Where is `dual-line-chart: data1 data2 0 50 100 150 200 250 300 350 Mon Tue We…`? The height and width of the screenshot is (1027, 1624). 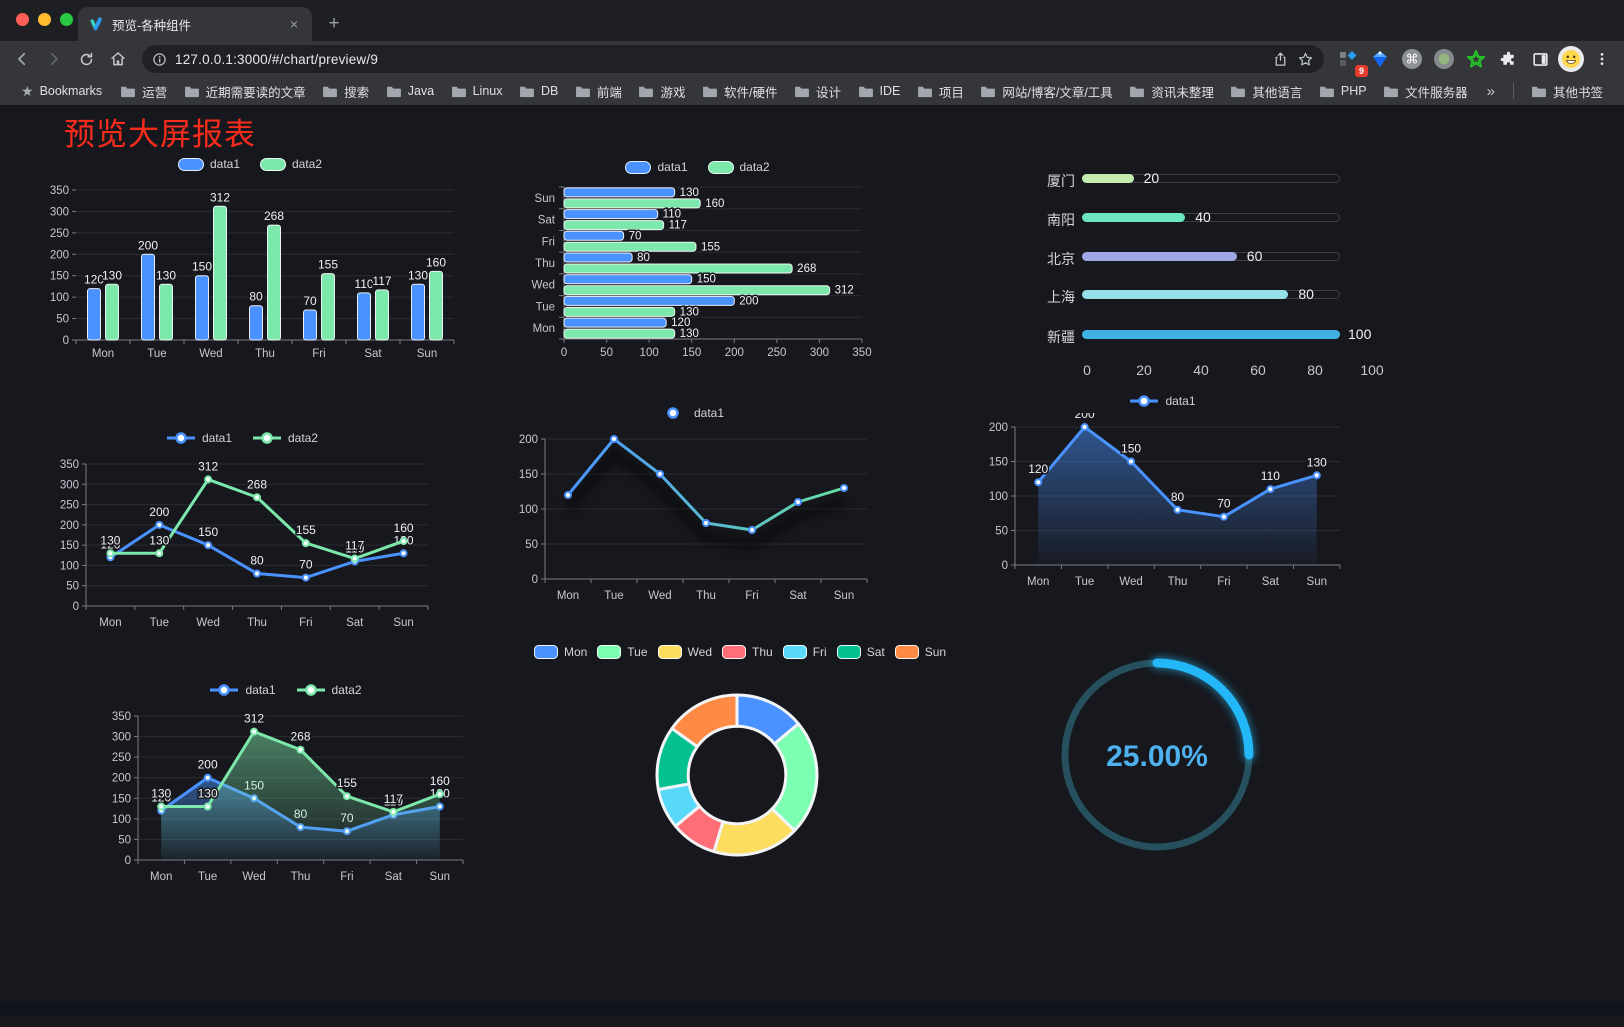 dual-line-chart: data1 data2 0 50 100 150 200 250 300 350 Mon Tue We… is located at coordinates (242, 531).